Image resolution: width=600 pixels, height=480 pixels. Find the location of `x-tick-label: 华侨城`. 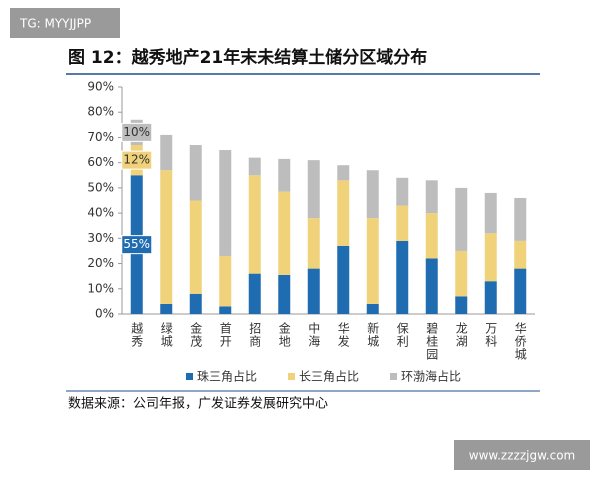

x-tick-label: 华侨城 is located at coordinates (520, 341).